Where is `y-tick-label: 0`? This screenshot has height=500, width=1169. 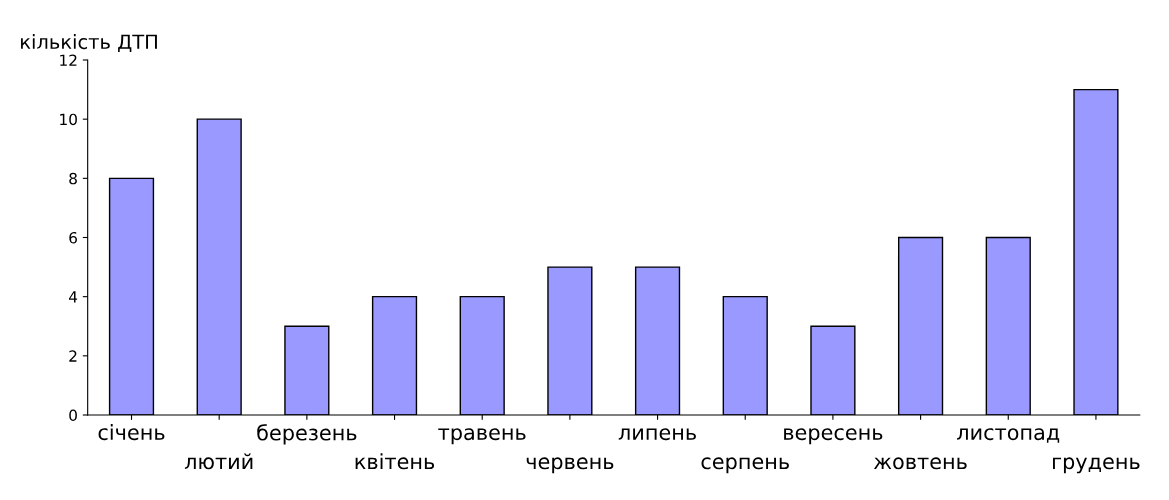 y-tick-label: 0 is located at coordinates (73, 415).